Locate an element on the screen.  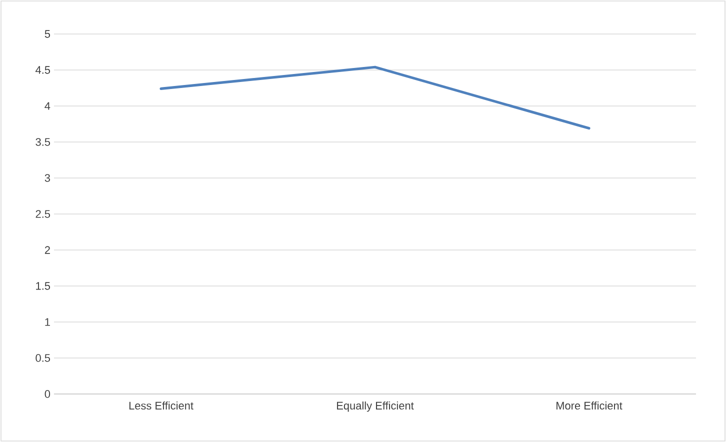
y-tick-label: 3.5 is located at coordinates (43, 142).